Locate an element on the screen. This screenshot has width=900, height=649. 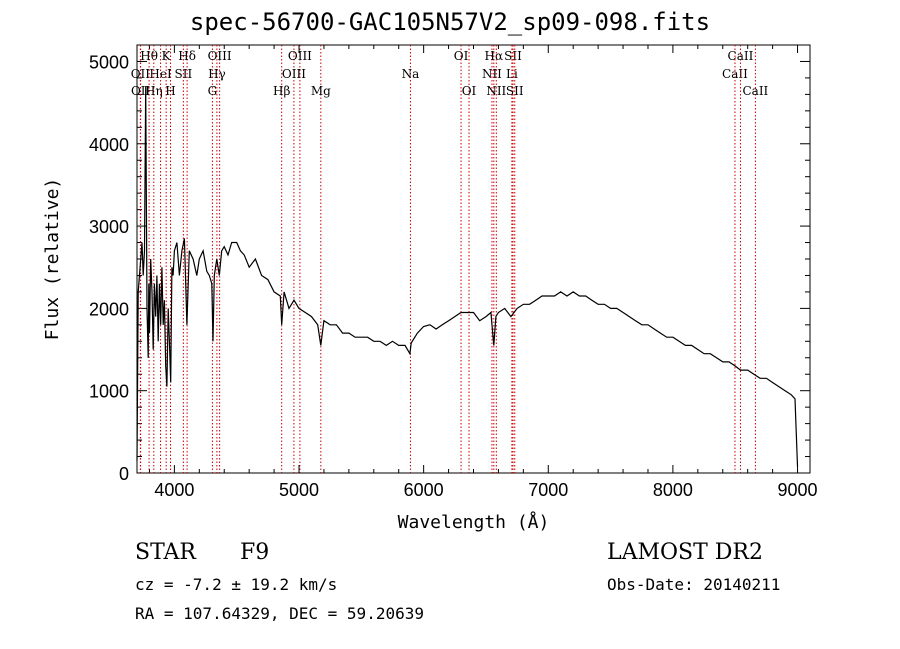
y-tick-label: 4000 is located at coordinates (109, 145).